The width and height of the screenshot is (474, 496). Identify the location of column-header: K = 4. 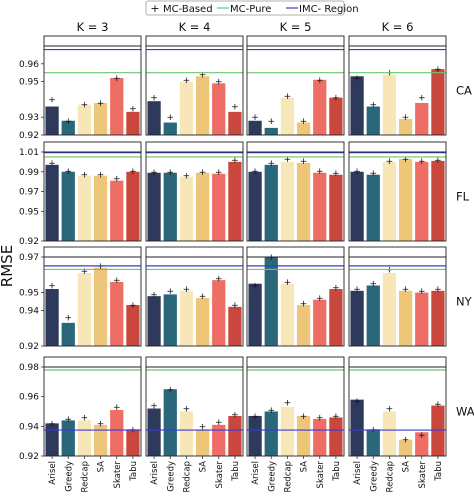
(195, 27).